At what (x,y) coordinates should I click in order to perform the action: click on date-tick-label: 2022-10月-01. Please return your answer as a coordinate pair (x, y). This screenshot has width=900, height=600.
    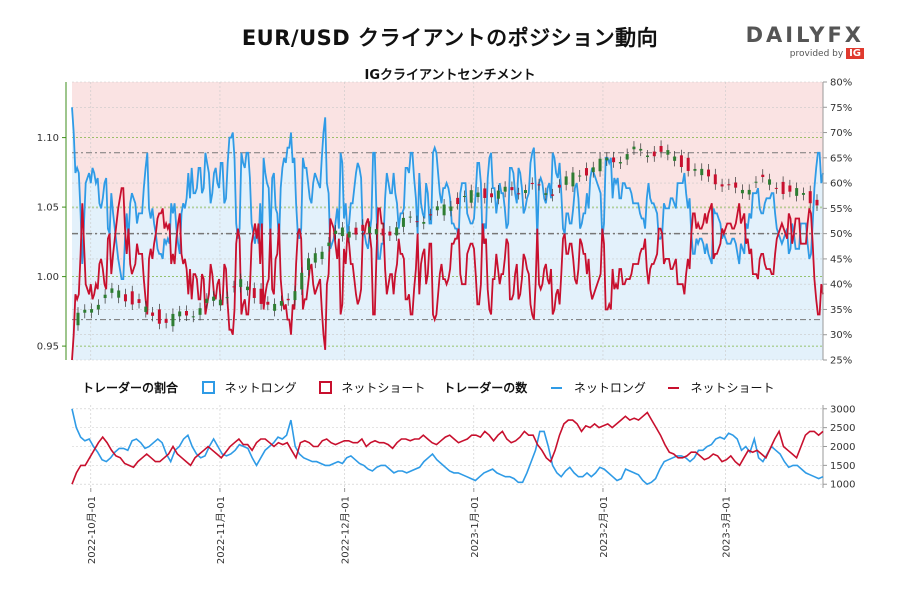
    Looking at the image, I should click on (92, 530).